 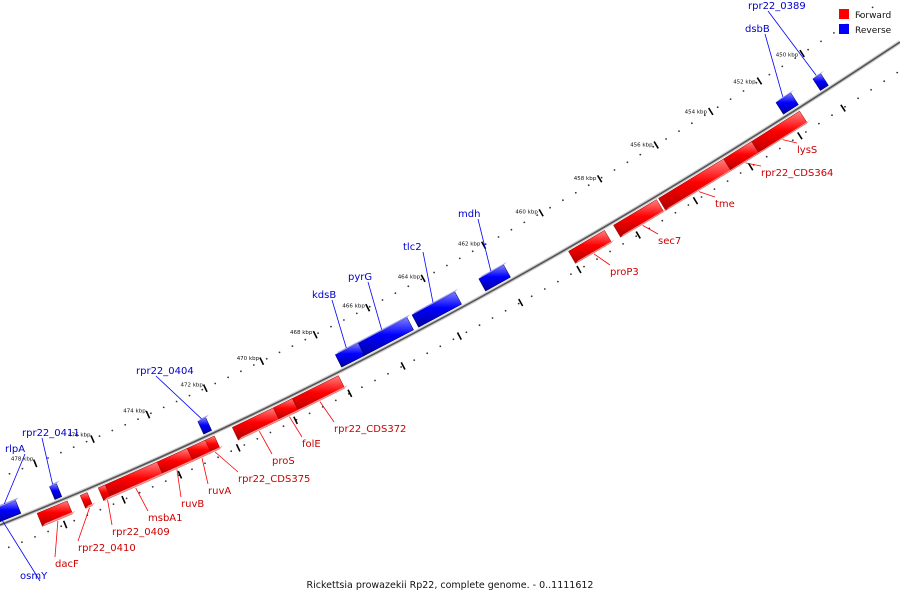 What do you see at coordinates (432, 285) in the screenshot?
I see `gene-tlc2: tlc2` at bounding box center [432, 285].